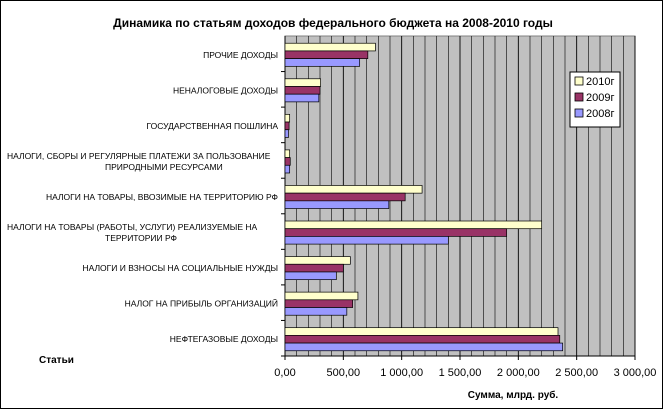 Image resolution: width=663 pixels, height=410 pixels. Describe the element at coordinates (600, 82) in the screenshot. I see `legend-label: 2010г` at that location.